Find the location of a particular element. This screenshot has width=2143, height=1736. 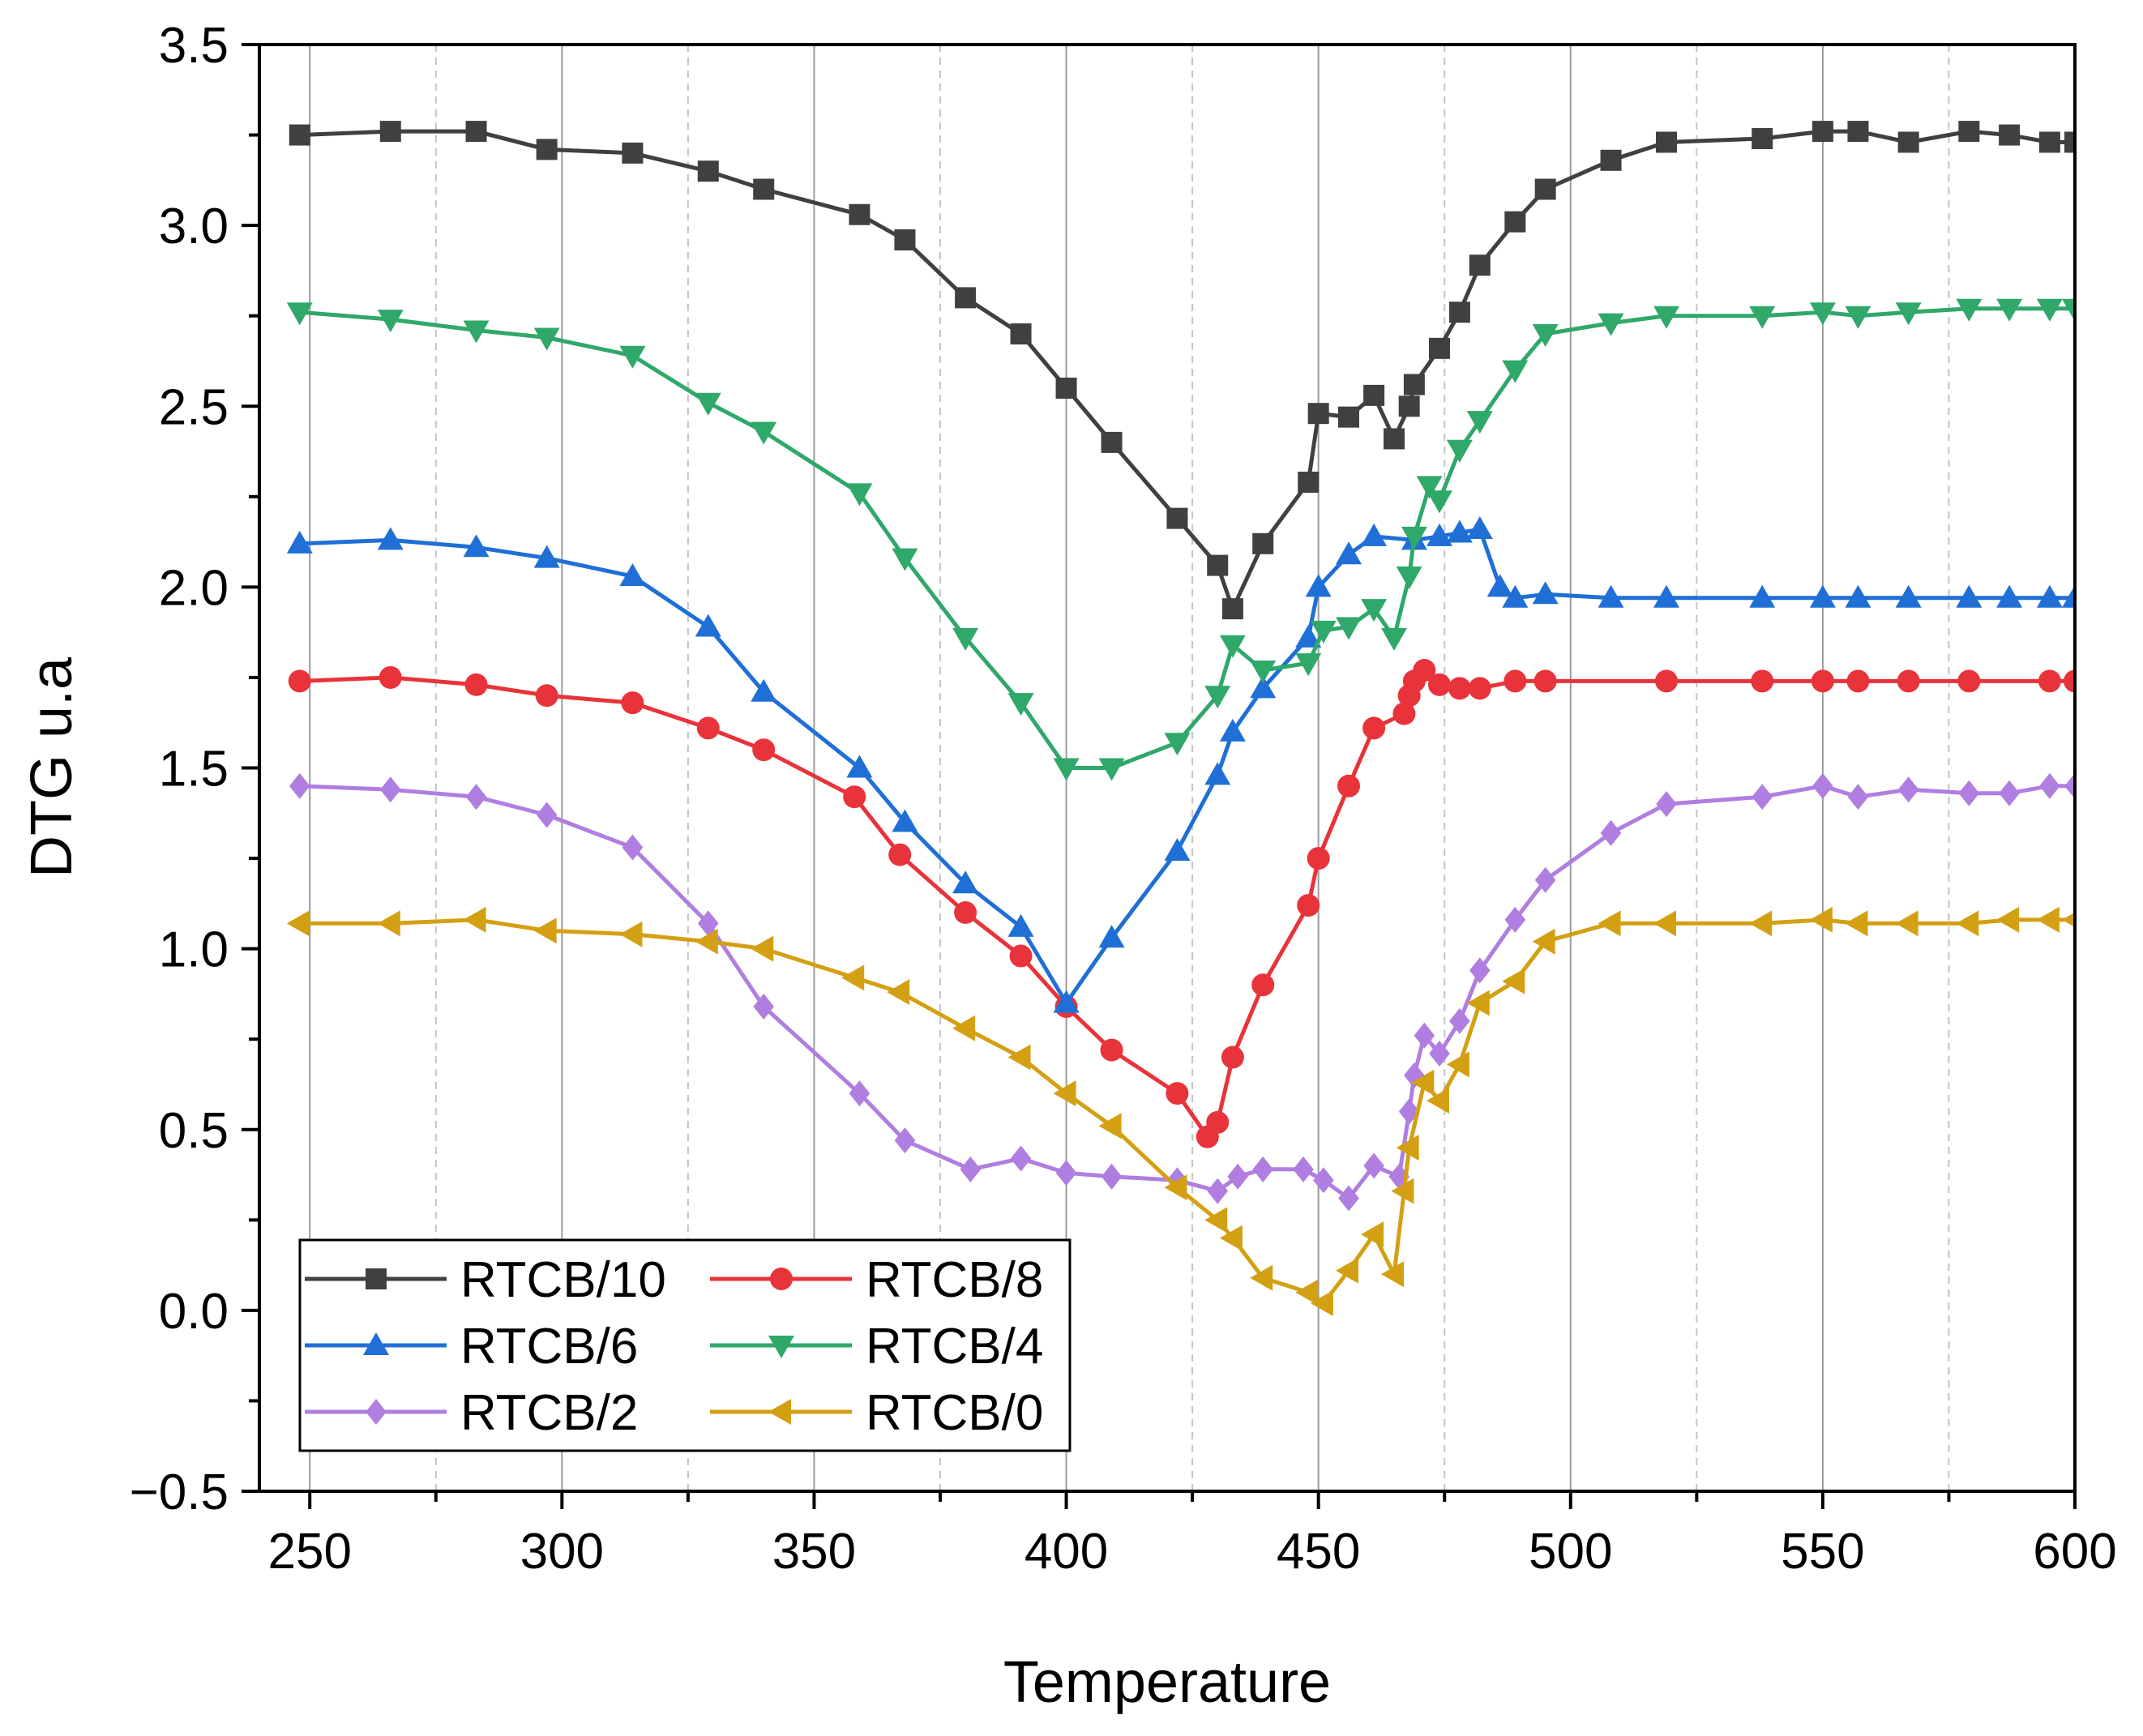

y-tick-label: 1.5 is located at coordinates (194, 769).